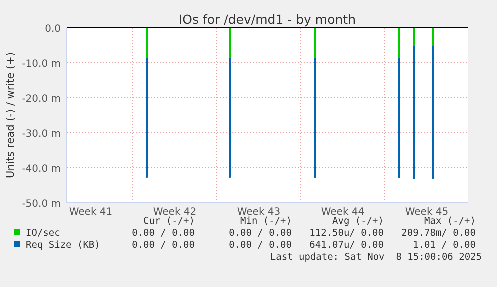 Image resolution: width=497 pixels, height=287 pixels. I want to click on text: Min (-/+), so click(266, 221).